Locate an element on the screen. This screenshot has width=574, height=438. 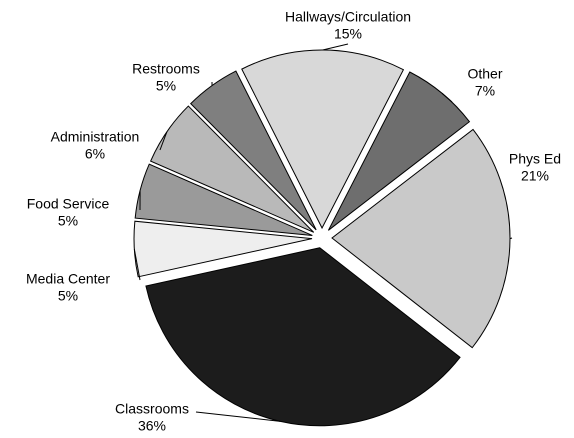
slice-value-label: 36% is located at coordinates (152, 426).